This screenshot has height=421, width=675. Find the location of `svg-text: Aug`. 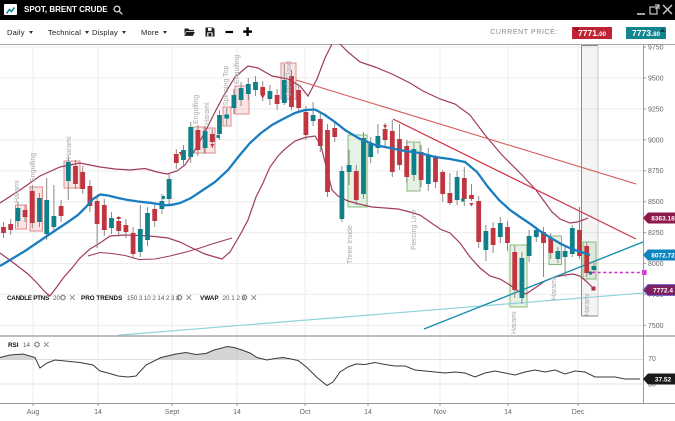

svg-text: Aug is located at coordinates (33, 412).